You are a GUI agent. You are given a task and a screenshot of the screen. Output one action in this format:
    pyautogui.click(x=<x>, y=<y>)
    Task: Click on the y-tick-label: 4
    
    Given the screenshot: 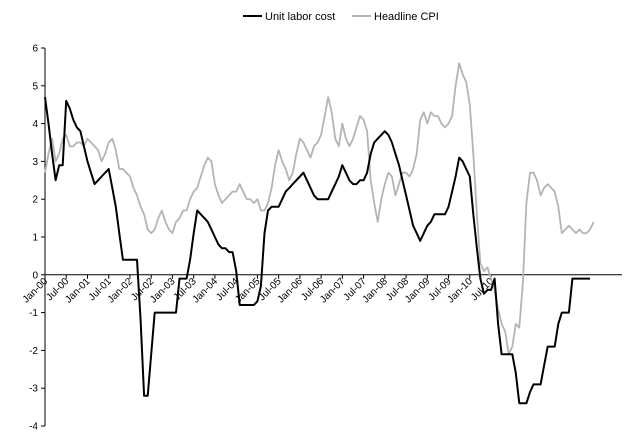 What is the action you would take?
    pyautogui.click(x=35, y=124)
    